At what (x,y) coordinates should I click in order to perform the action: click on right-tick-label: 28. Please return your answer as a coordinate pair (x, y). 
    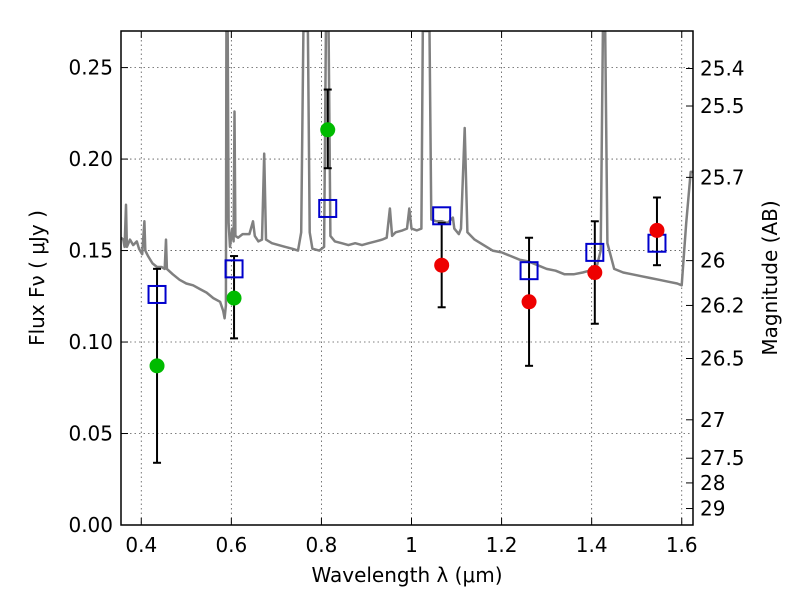
    Looking at the image, I should click on (712, 483).